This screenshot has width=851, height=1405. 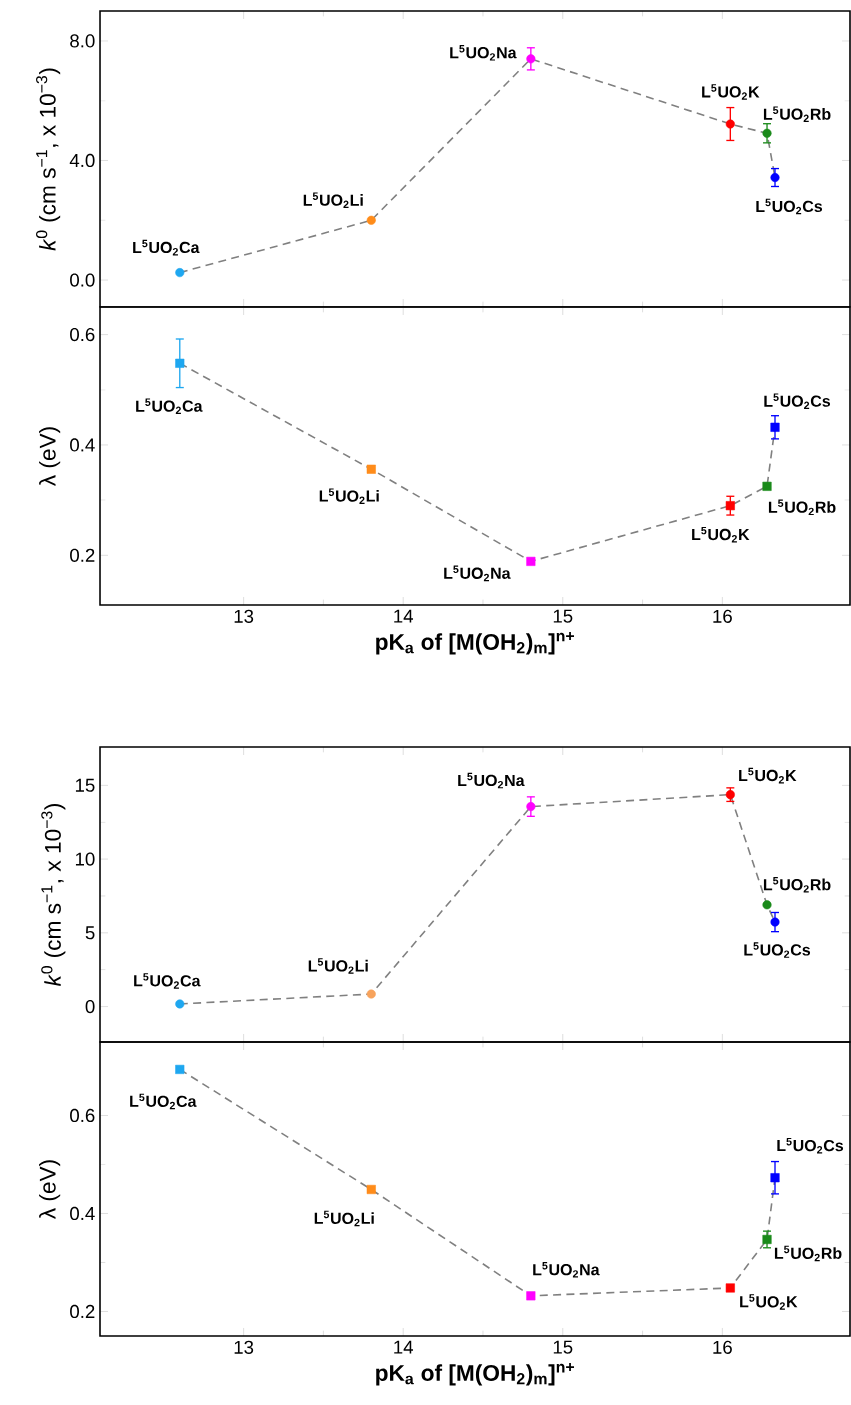 I want to click on y-tick-label: 0, so click(x=90, y=1006).